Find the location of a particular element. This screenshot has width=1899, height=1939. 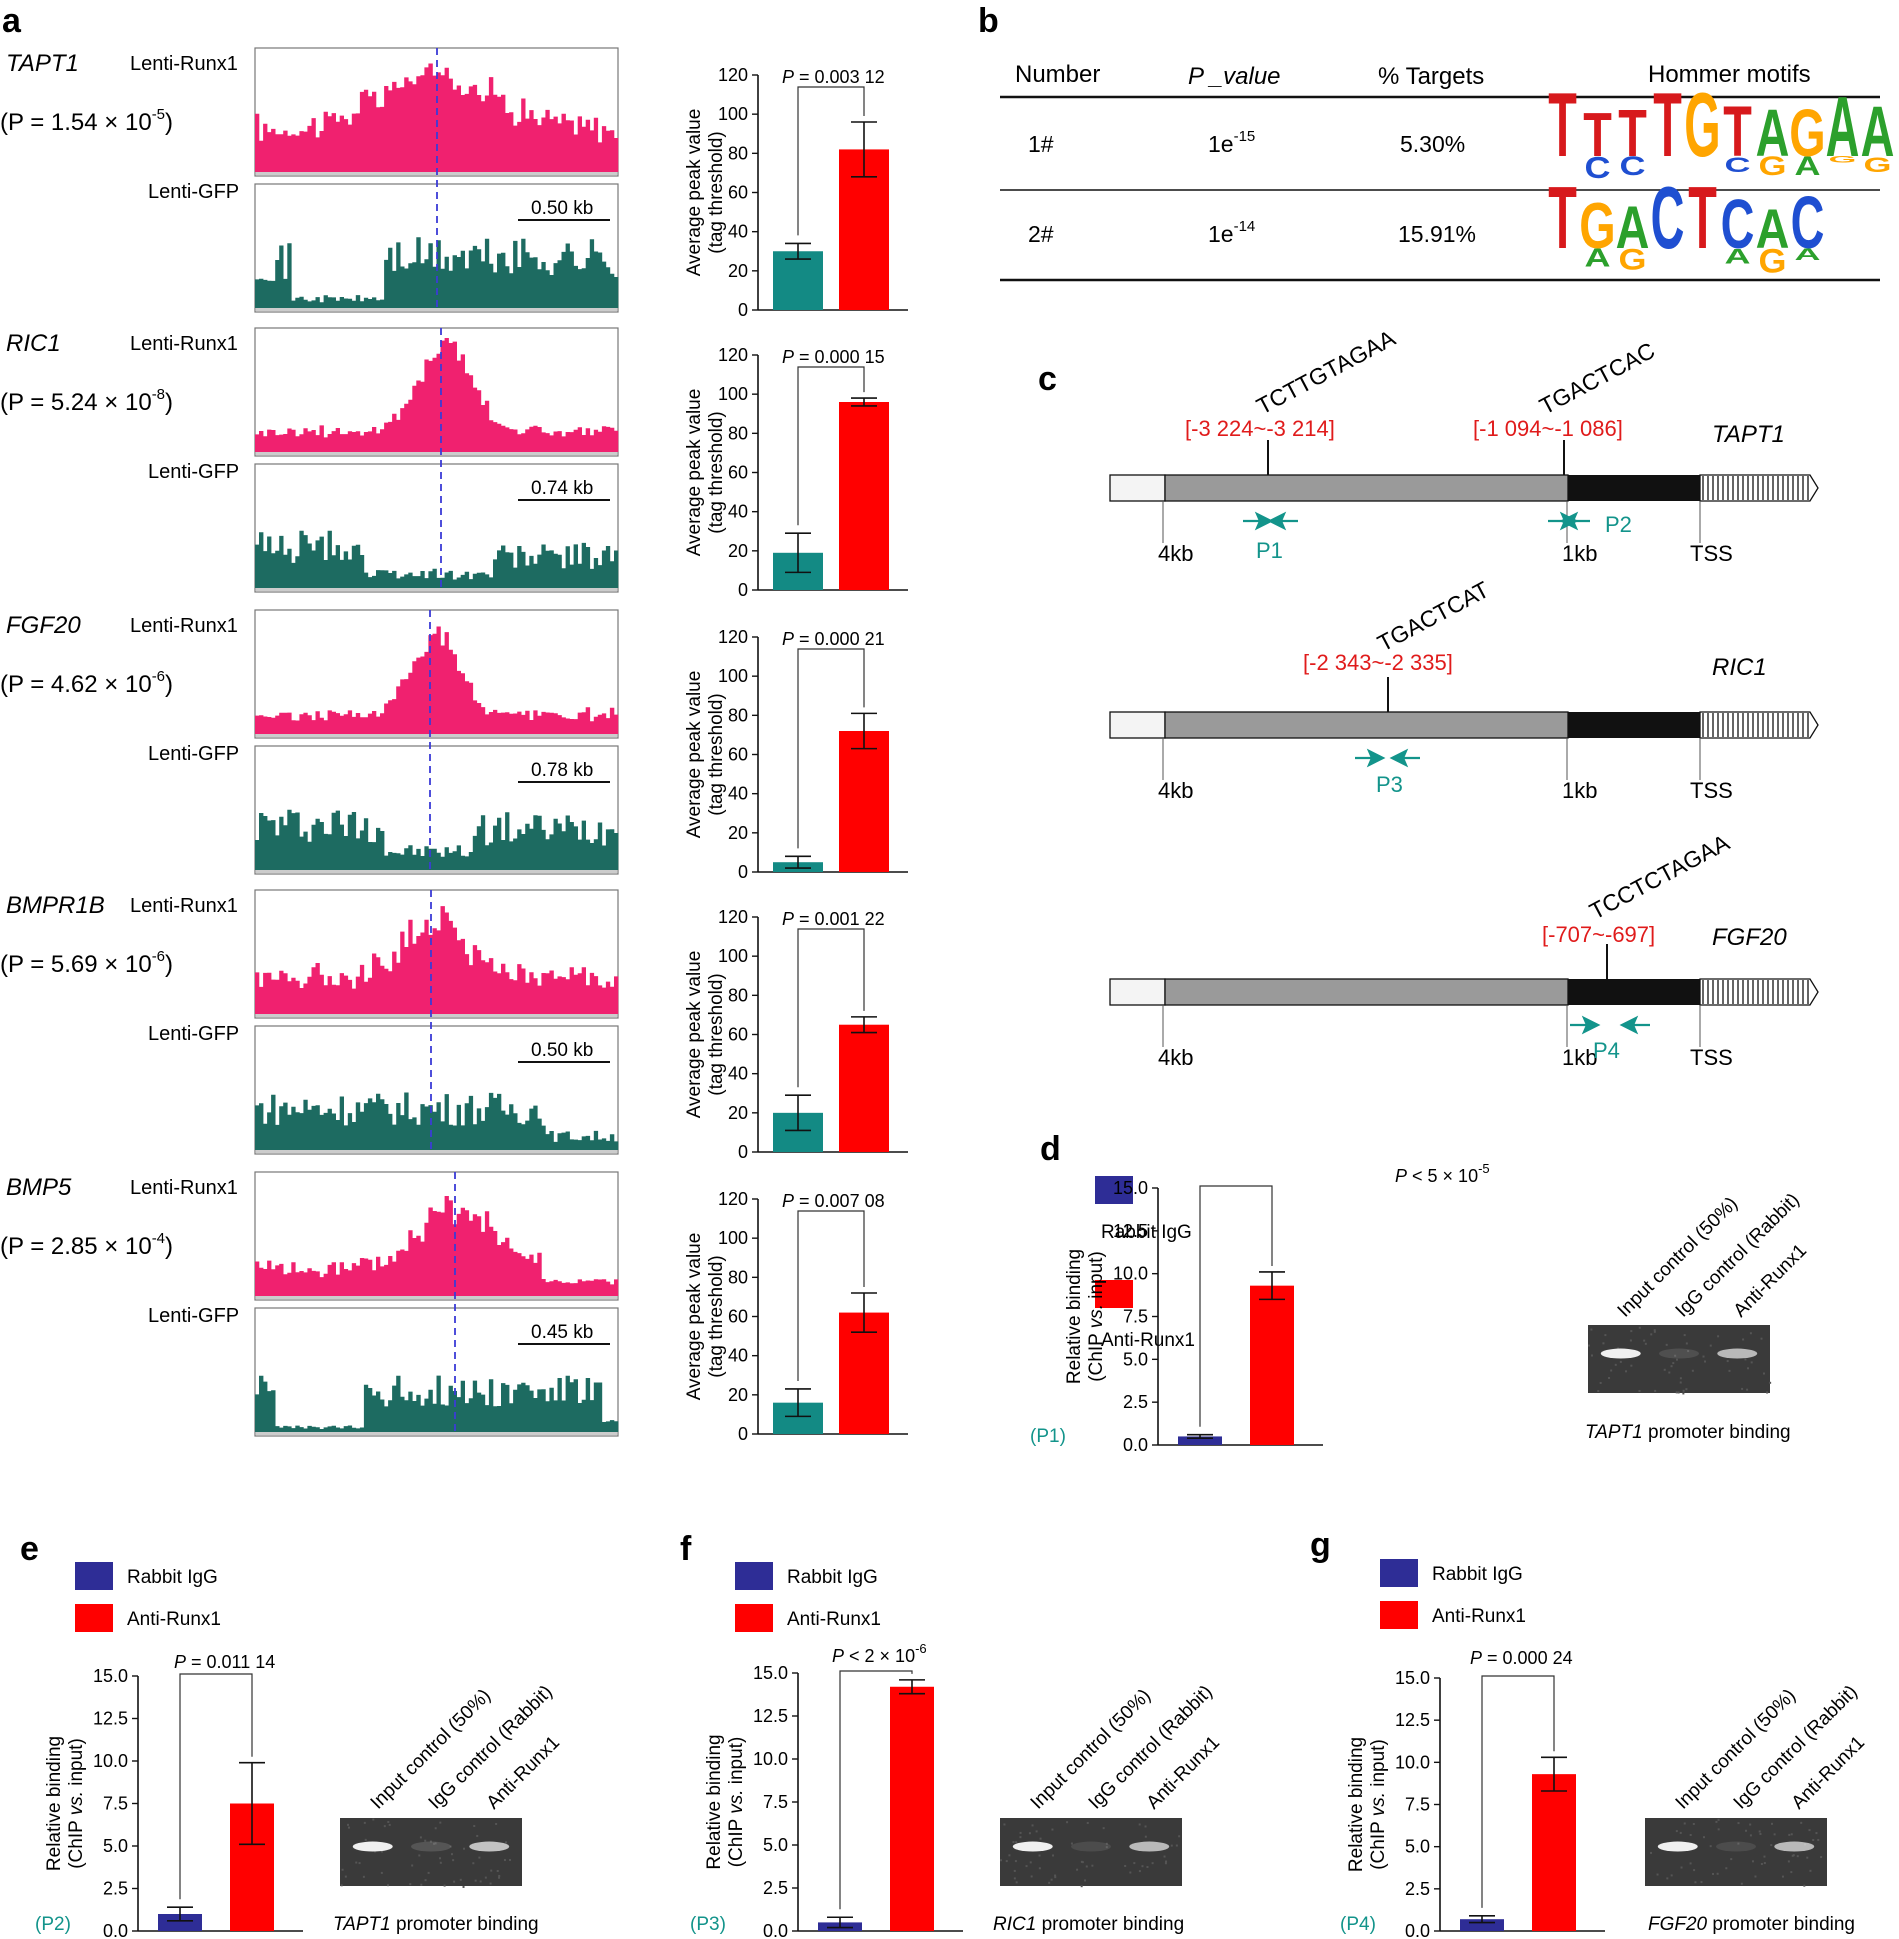

y-tick-label: 15.0 is located at coordinates (1130, 1188).